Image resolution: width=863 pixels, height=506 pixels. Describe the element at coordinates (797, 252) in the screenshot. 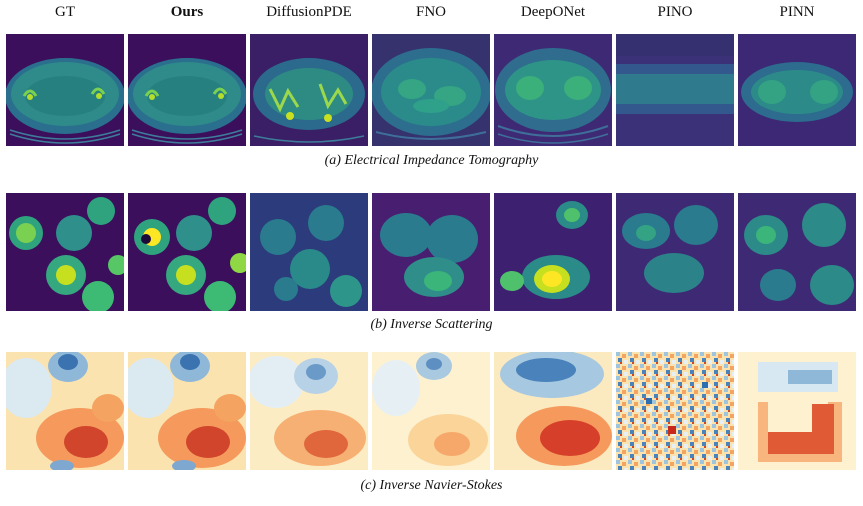

I see `scattering-pinn-image` at that location.